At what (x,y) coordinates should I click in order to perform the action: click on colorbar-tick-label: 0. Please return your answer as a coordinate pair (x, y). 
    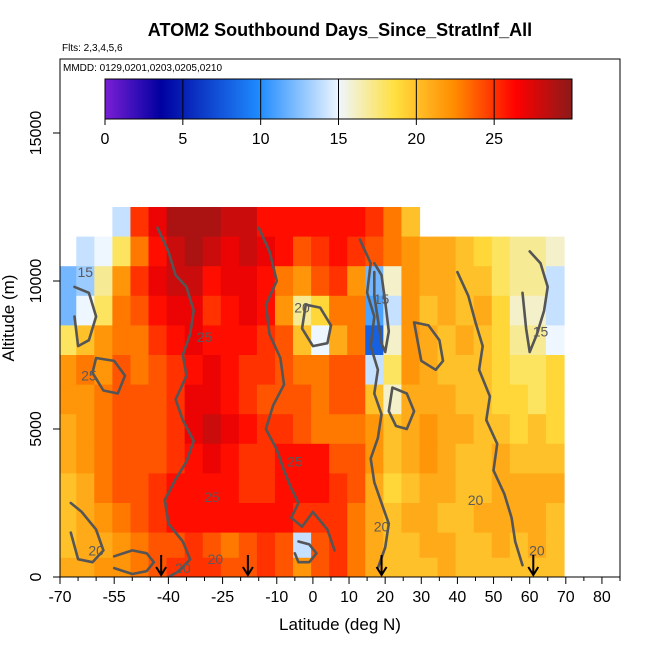
    Looking at the image, I should click on (105, 139).